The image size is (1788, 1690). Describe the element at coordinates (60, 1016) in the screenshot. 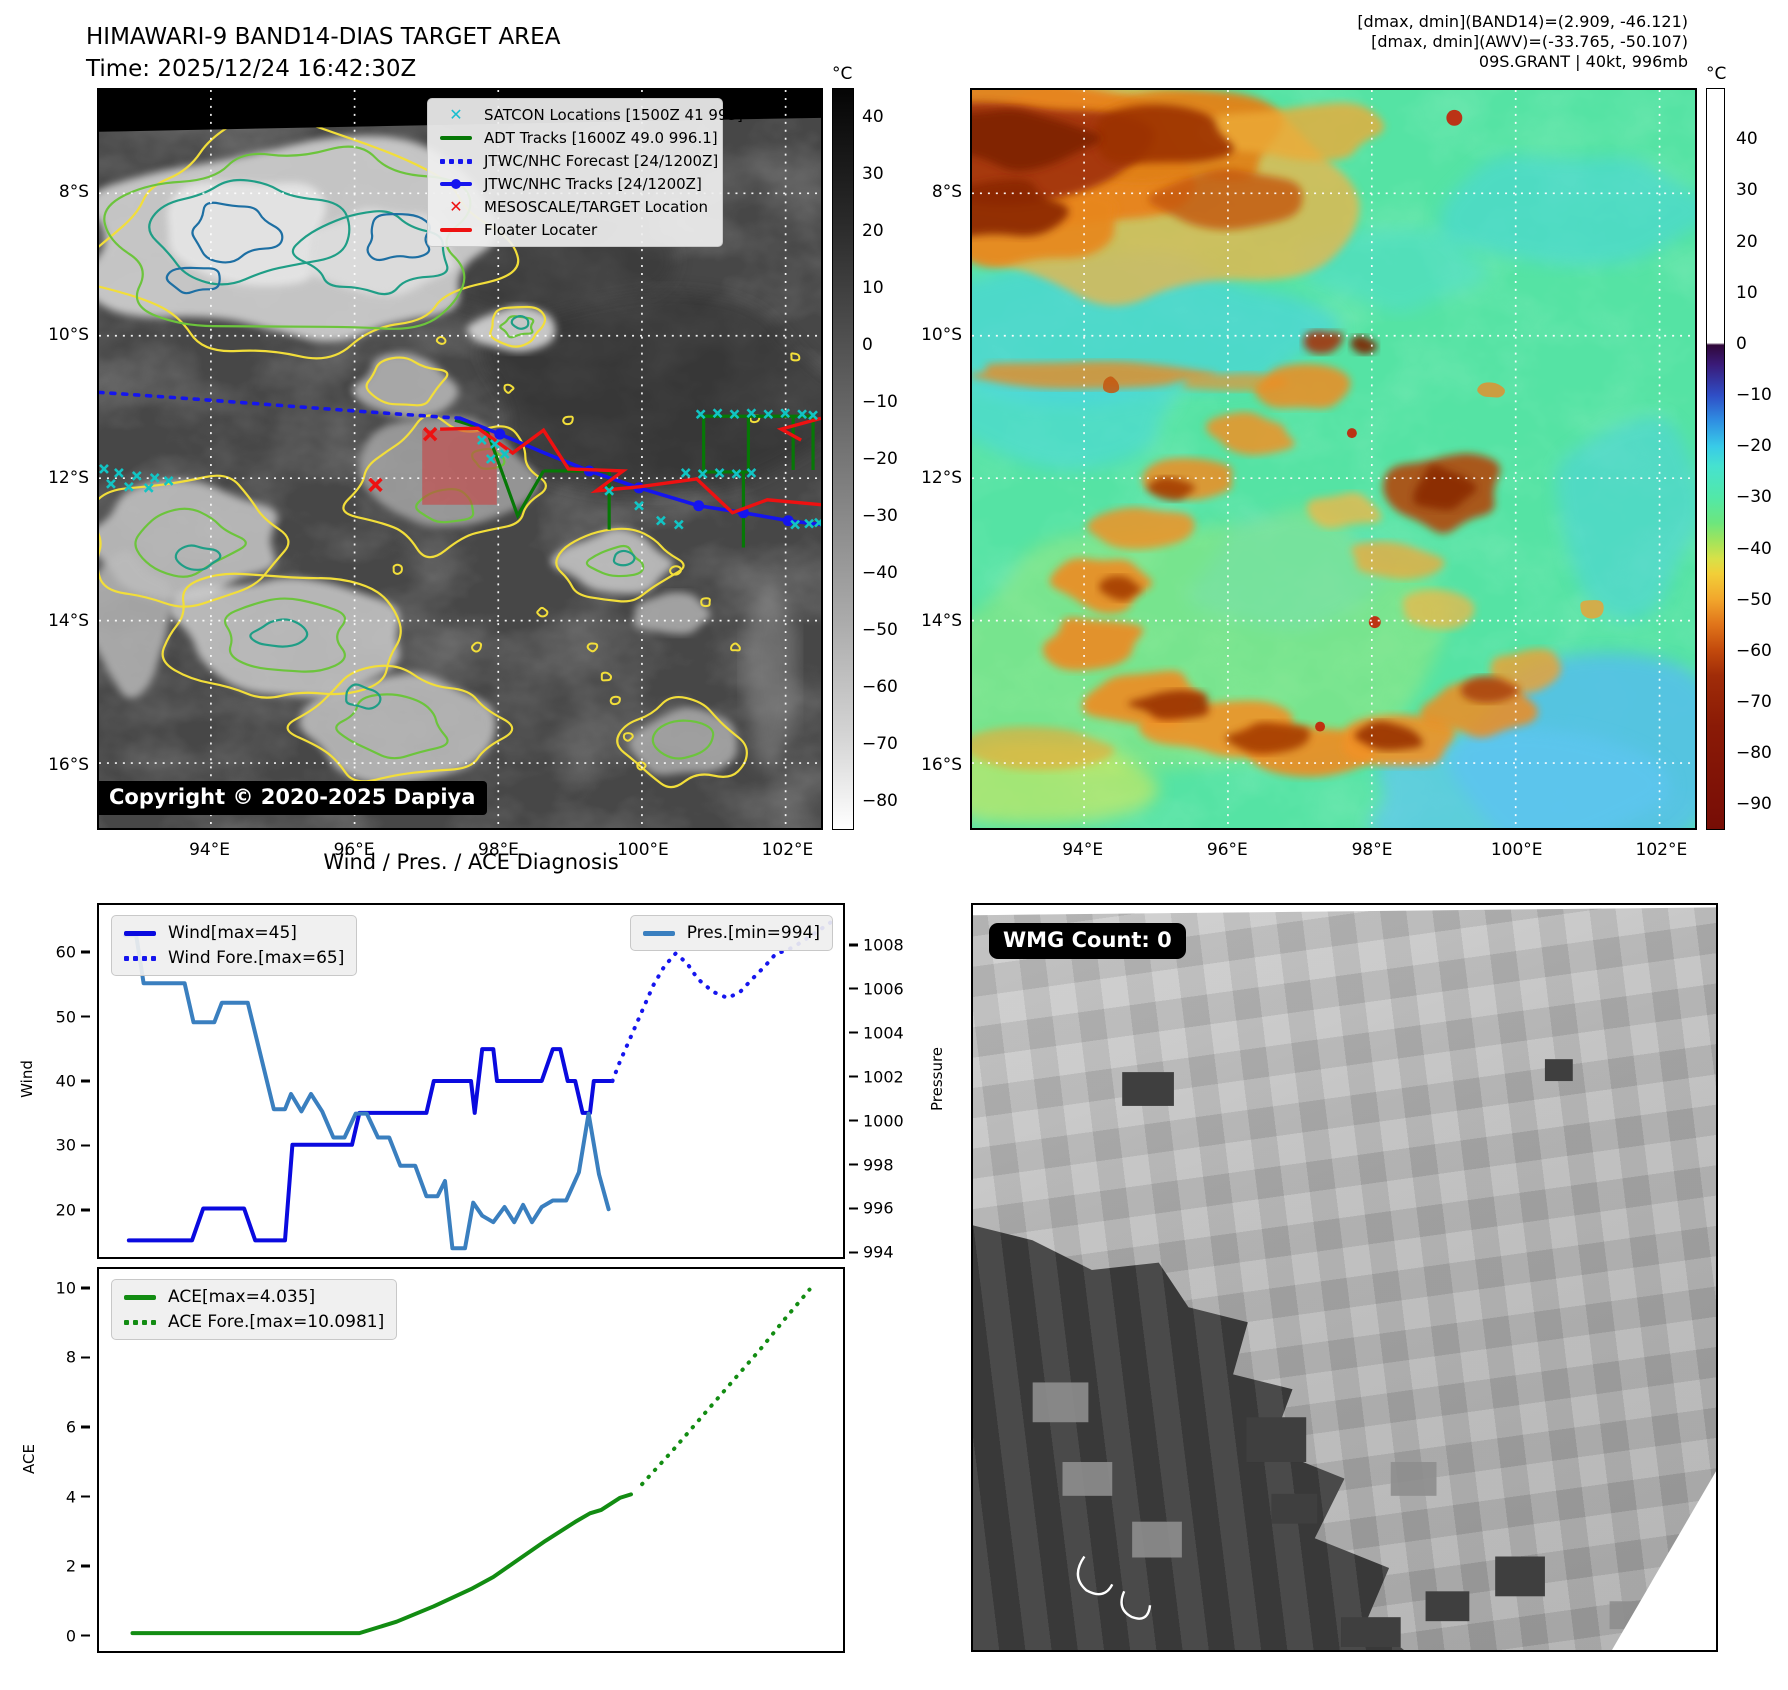

I see `wind-tick: 50` at that location.